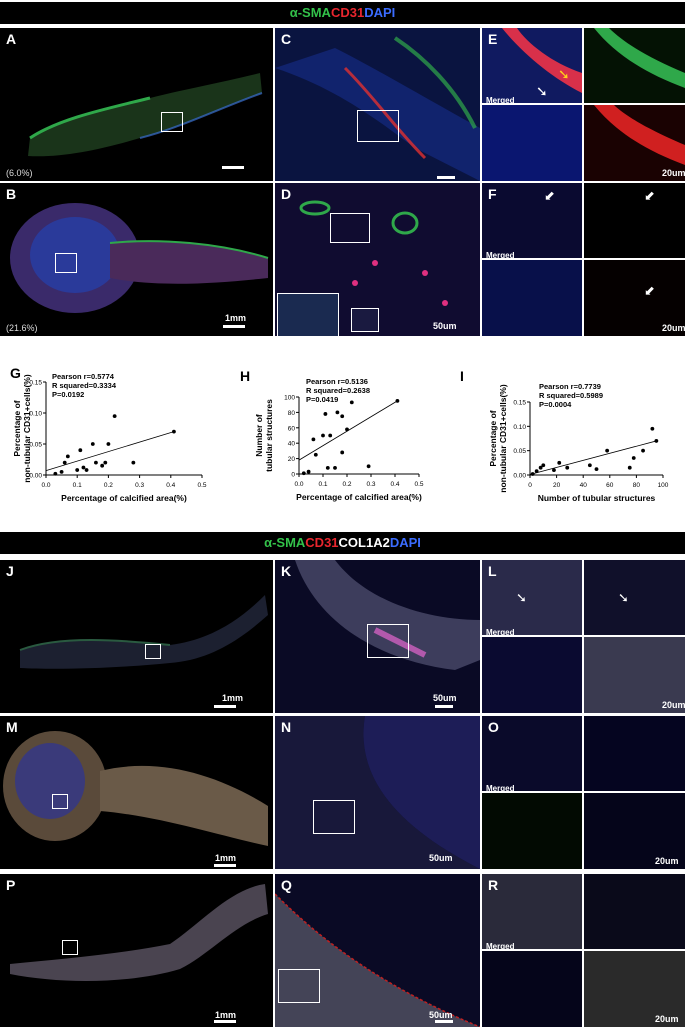 The width and height of the screenshot is (685, 1030). Describe the element at coordinates (139, 485) in the screenshot. I see `x-tick-label: 0.3` at that location.